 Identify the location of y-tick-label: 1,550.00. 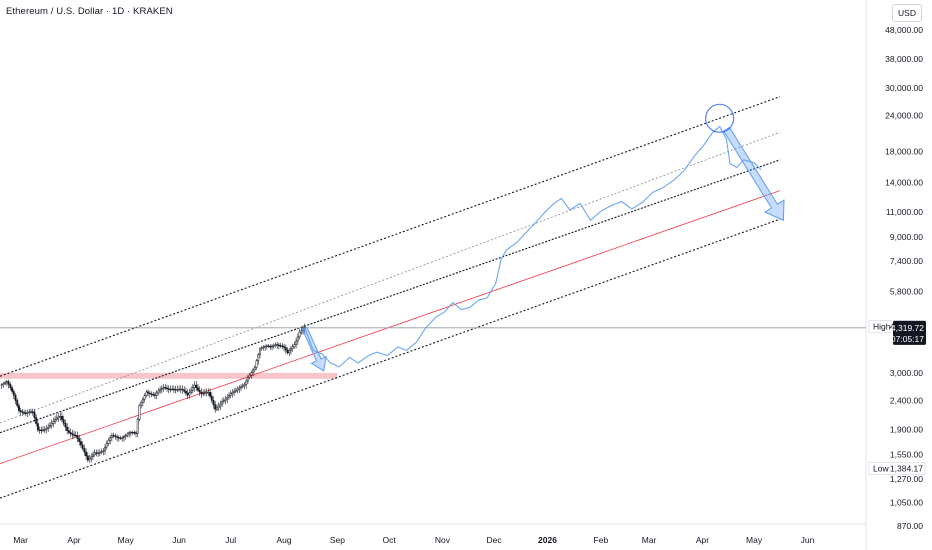
(906, 455).